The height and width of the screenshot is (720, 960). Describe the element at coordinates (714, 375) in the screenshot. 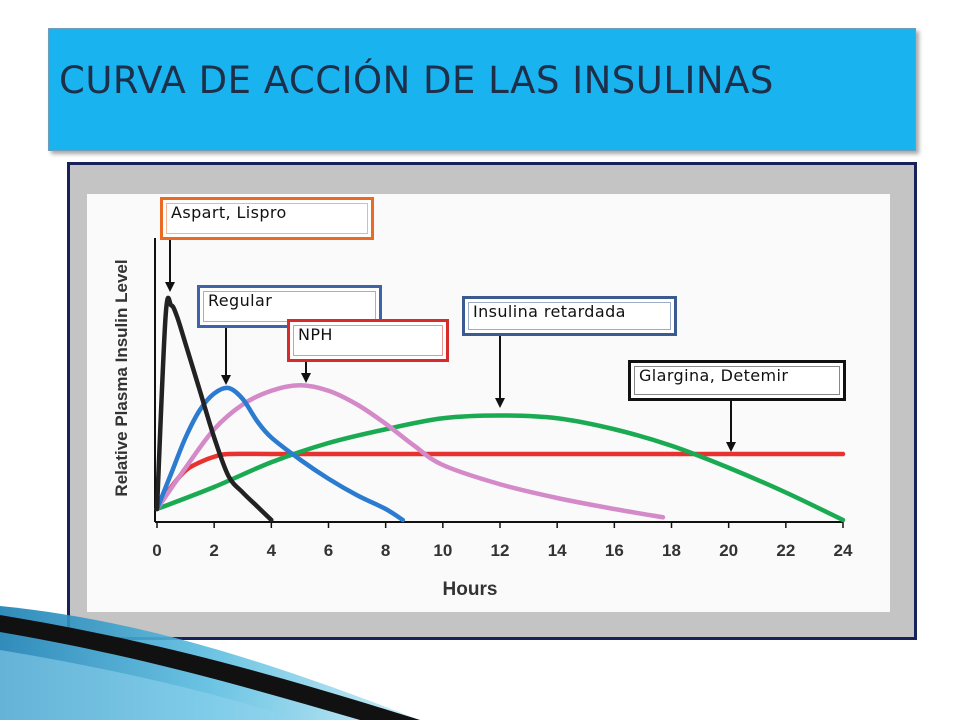

I see `label-glargina-text: Glargina, Detemir` at that location.